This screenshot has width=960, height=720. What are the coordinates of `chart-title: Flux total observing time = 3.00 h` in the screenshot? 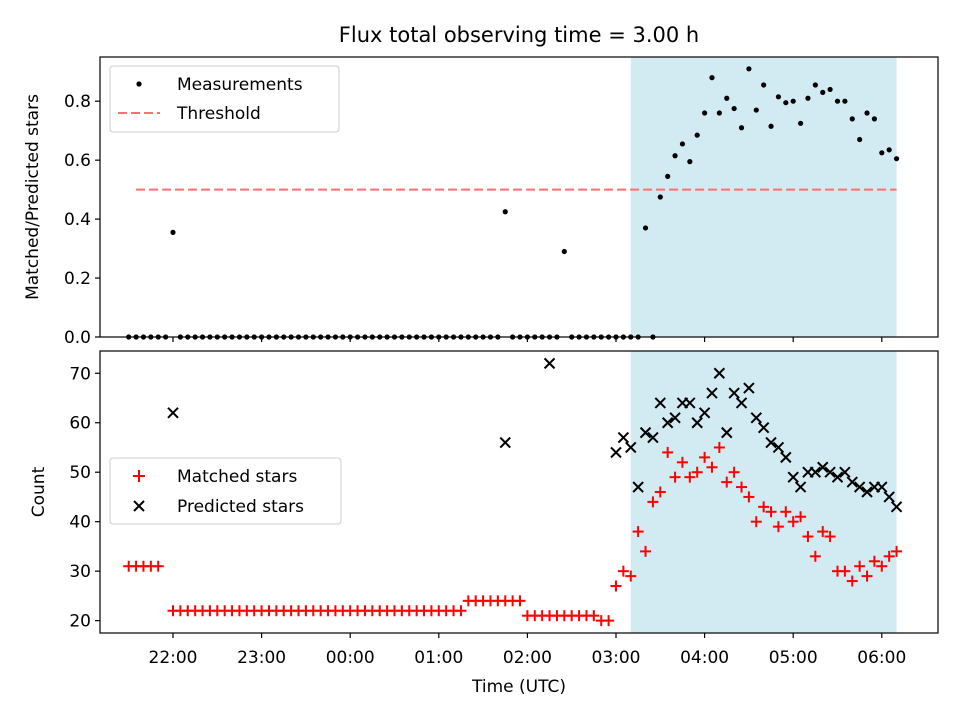 It's located at (519, 35).